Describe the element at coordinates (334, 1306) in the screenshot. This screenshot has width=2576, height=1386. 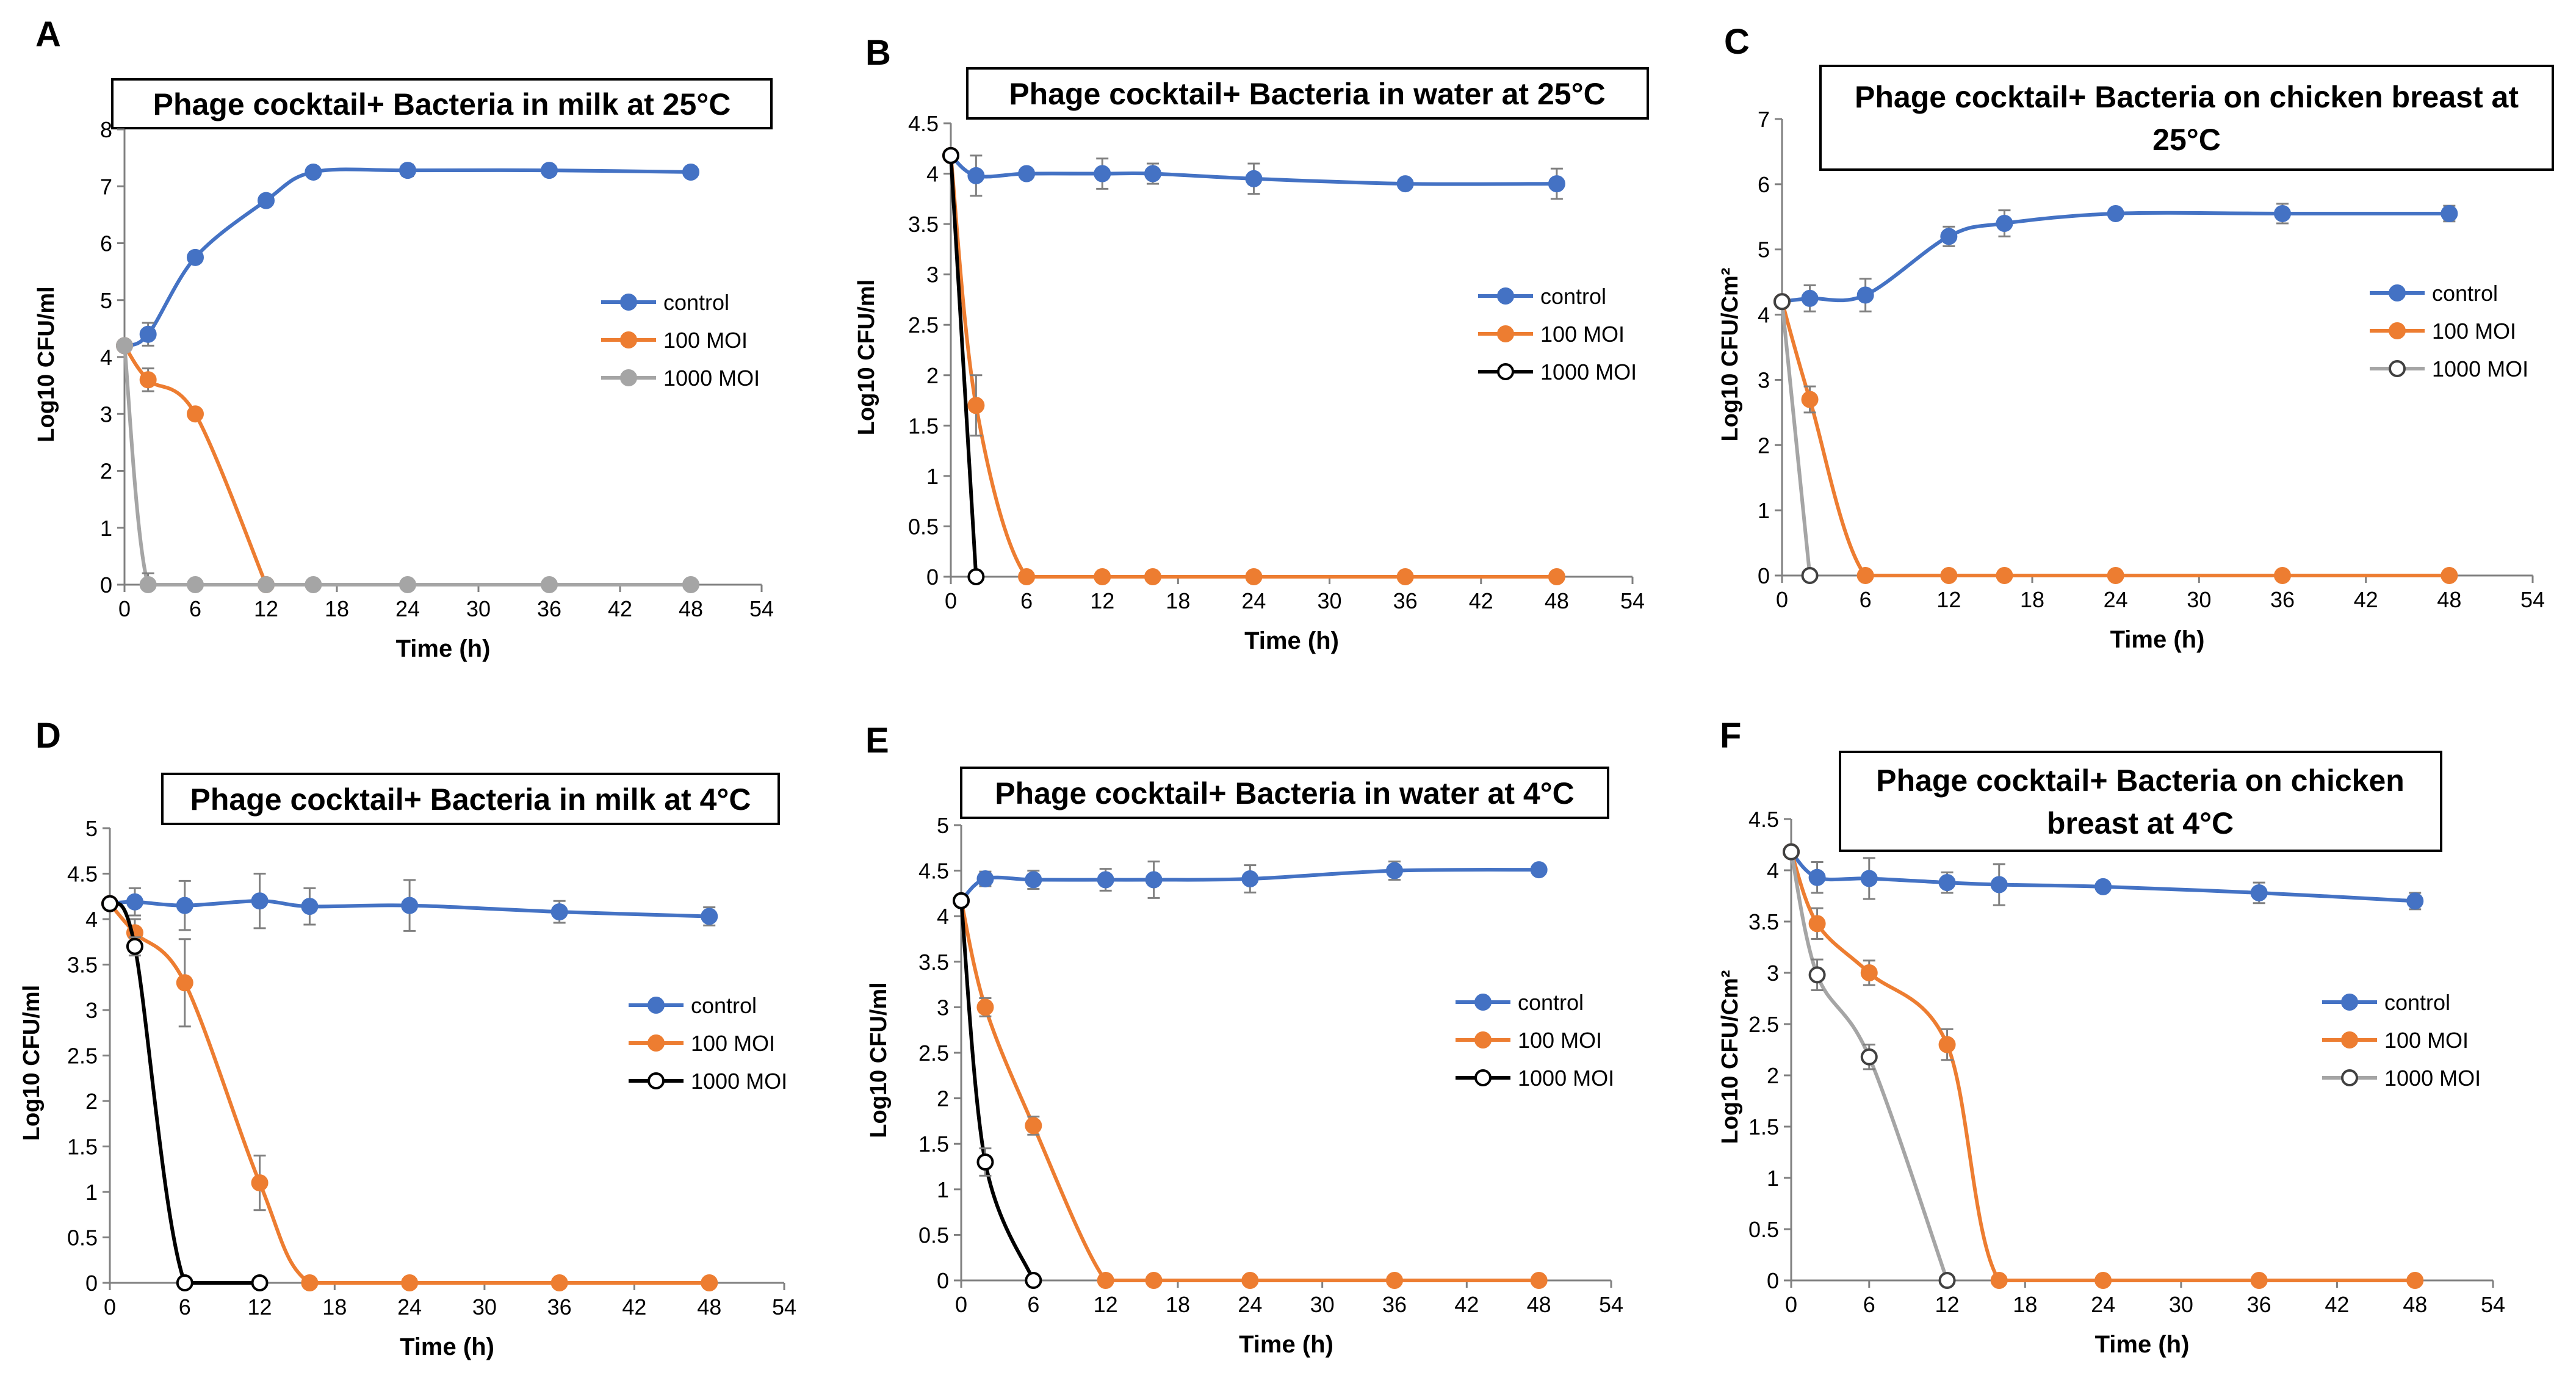
I see `x-tick-label: 18` at that location.